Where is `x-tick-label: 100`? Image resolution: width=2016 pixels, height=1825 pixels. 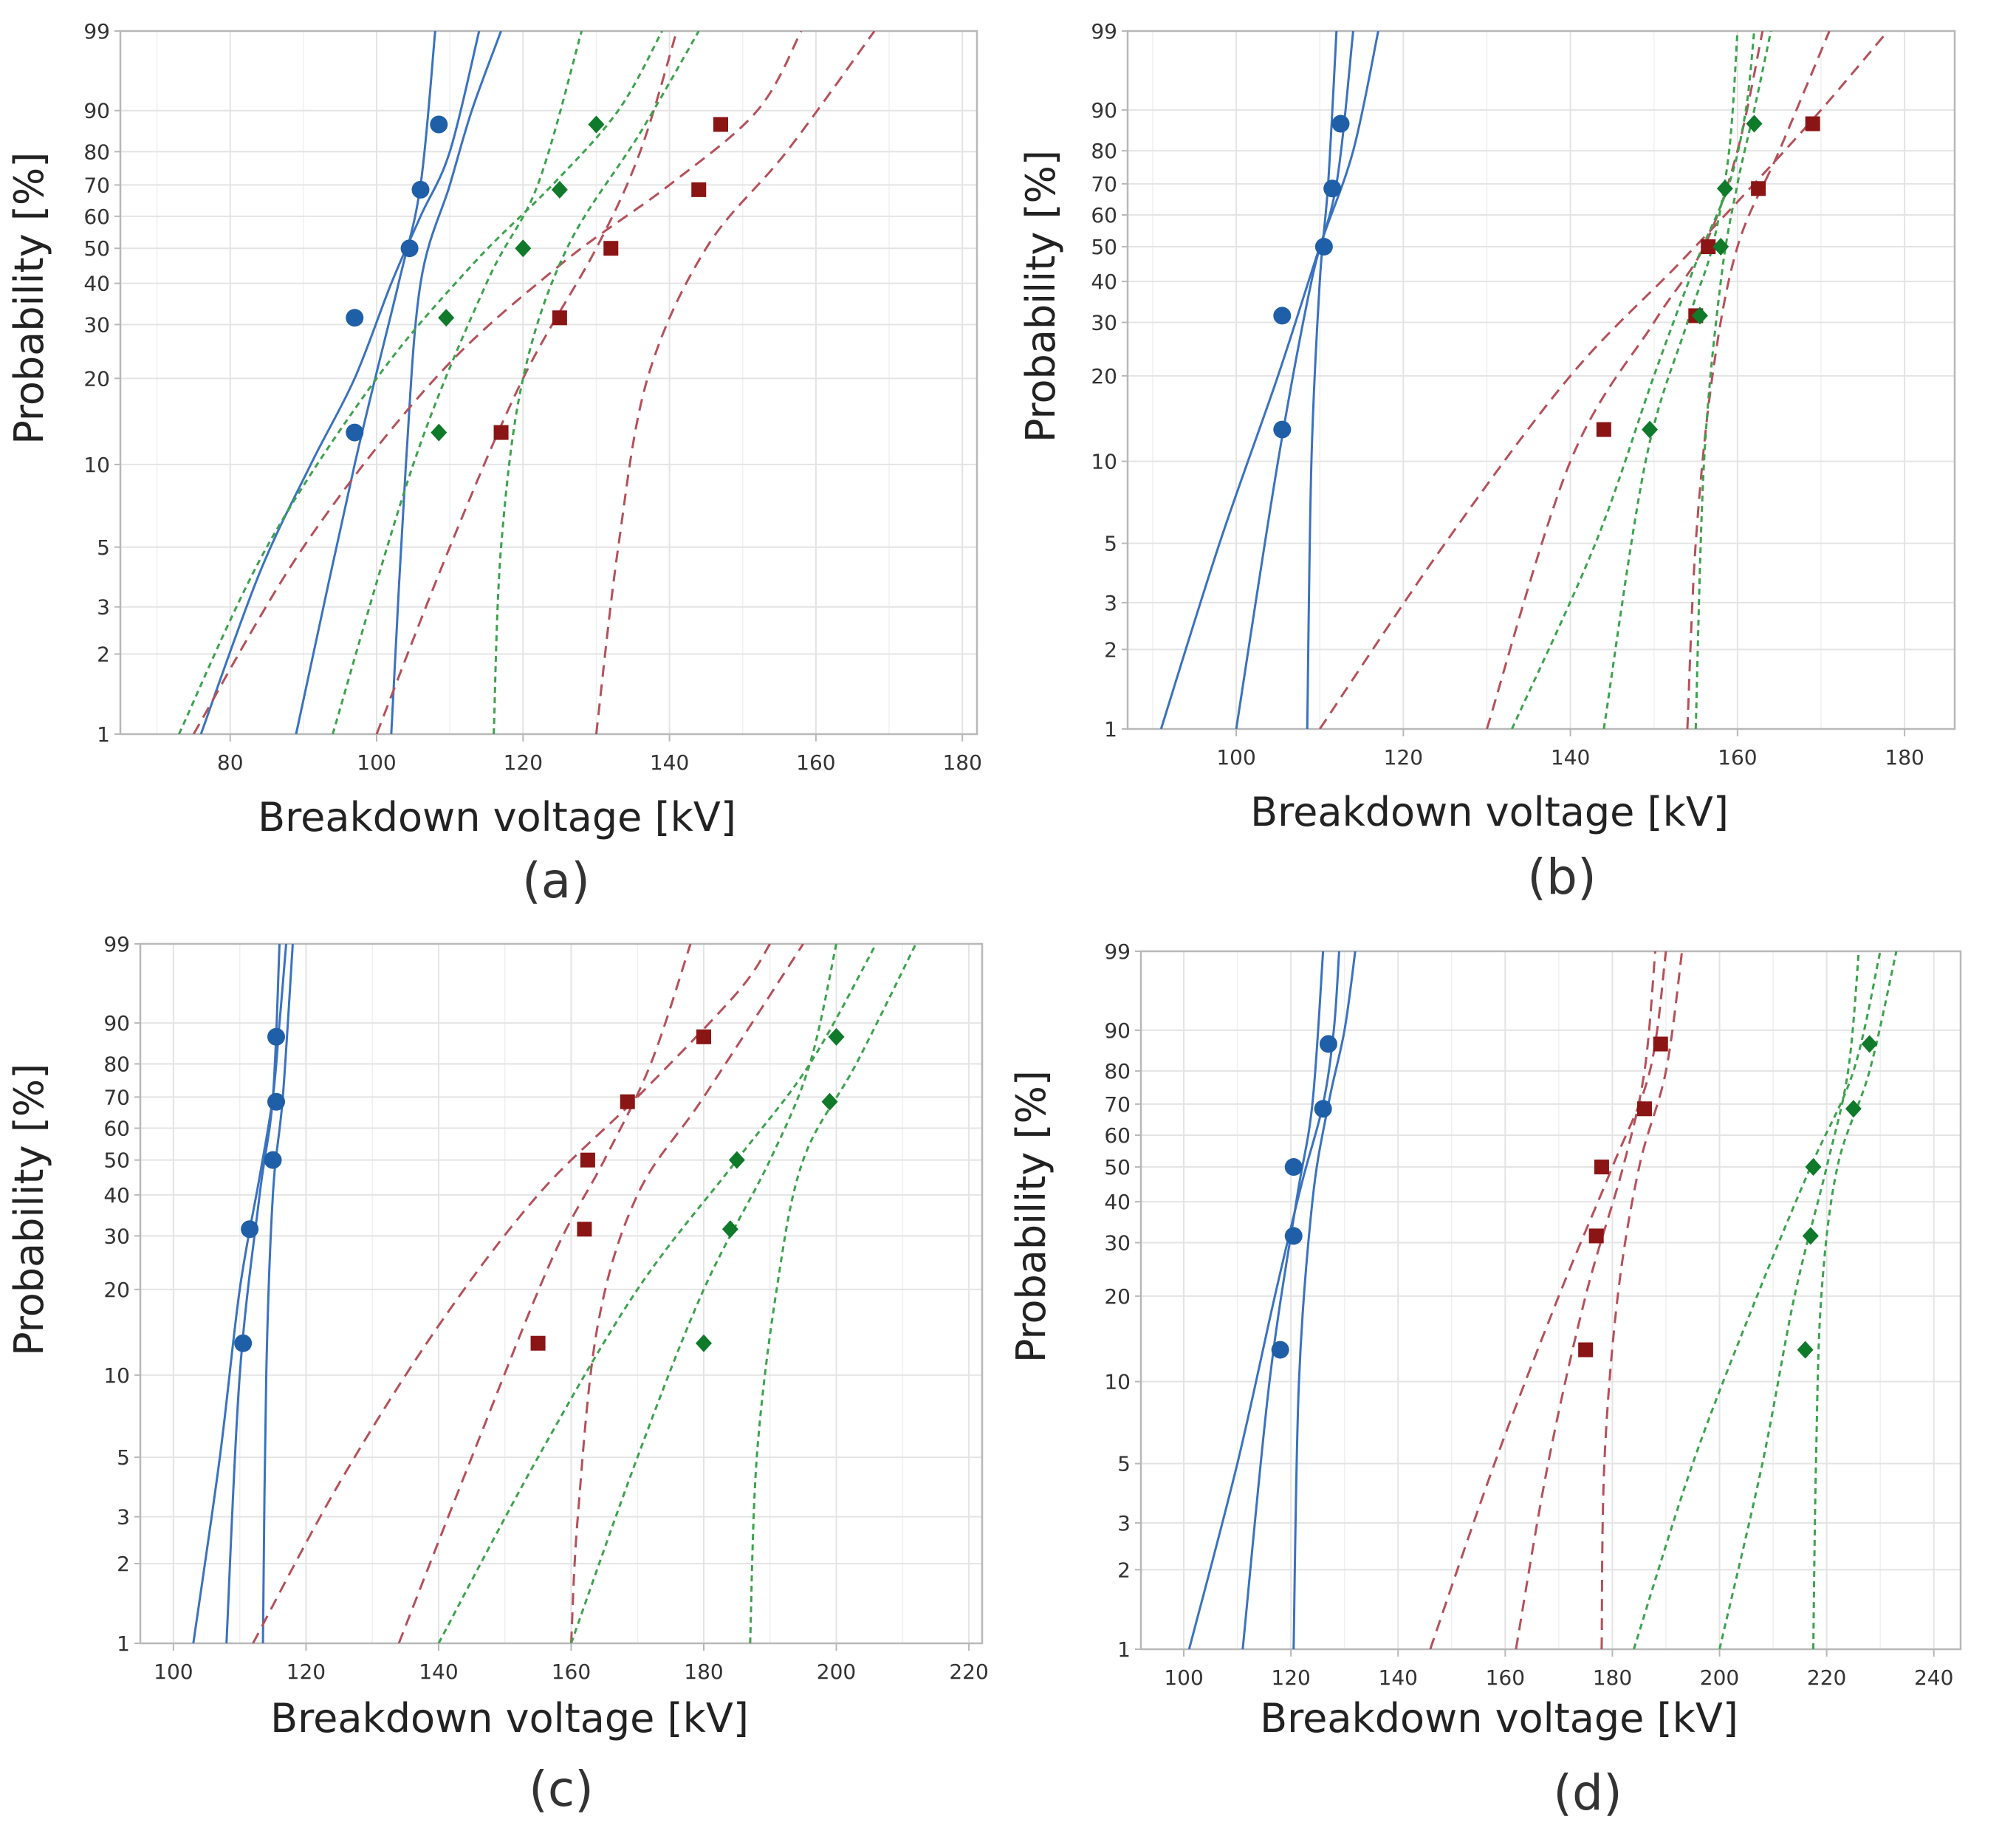 x-tick-label: 100 is located at coordinates (1183, 1677).